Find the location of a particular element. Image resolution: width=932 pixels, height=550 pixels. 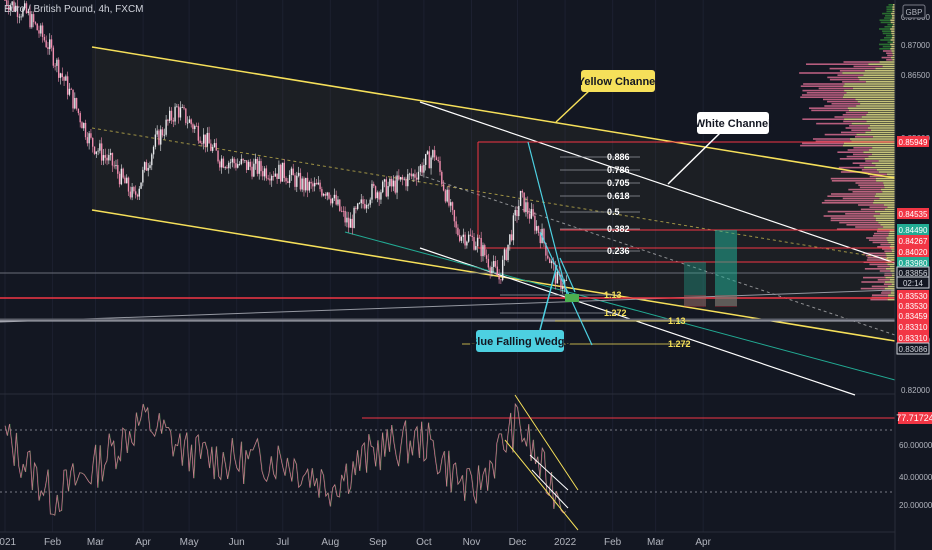

fib-level-label: 0.705 is located at coordinates (618, 183).